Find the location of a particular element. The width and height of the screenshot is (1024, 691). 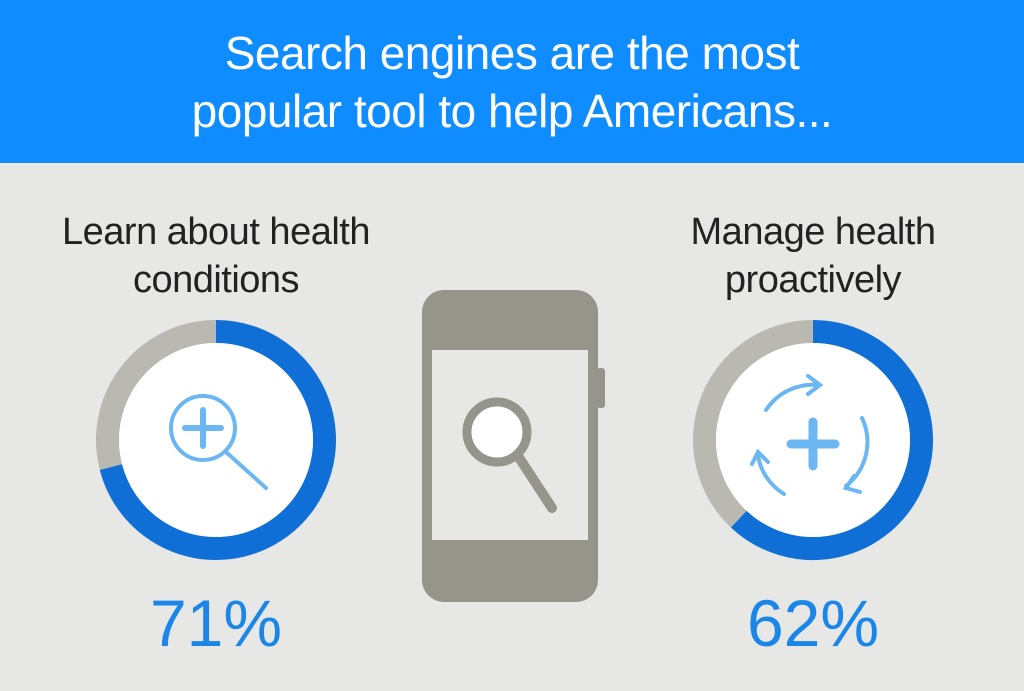

donut-center is located at coordinates (216, 440).